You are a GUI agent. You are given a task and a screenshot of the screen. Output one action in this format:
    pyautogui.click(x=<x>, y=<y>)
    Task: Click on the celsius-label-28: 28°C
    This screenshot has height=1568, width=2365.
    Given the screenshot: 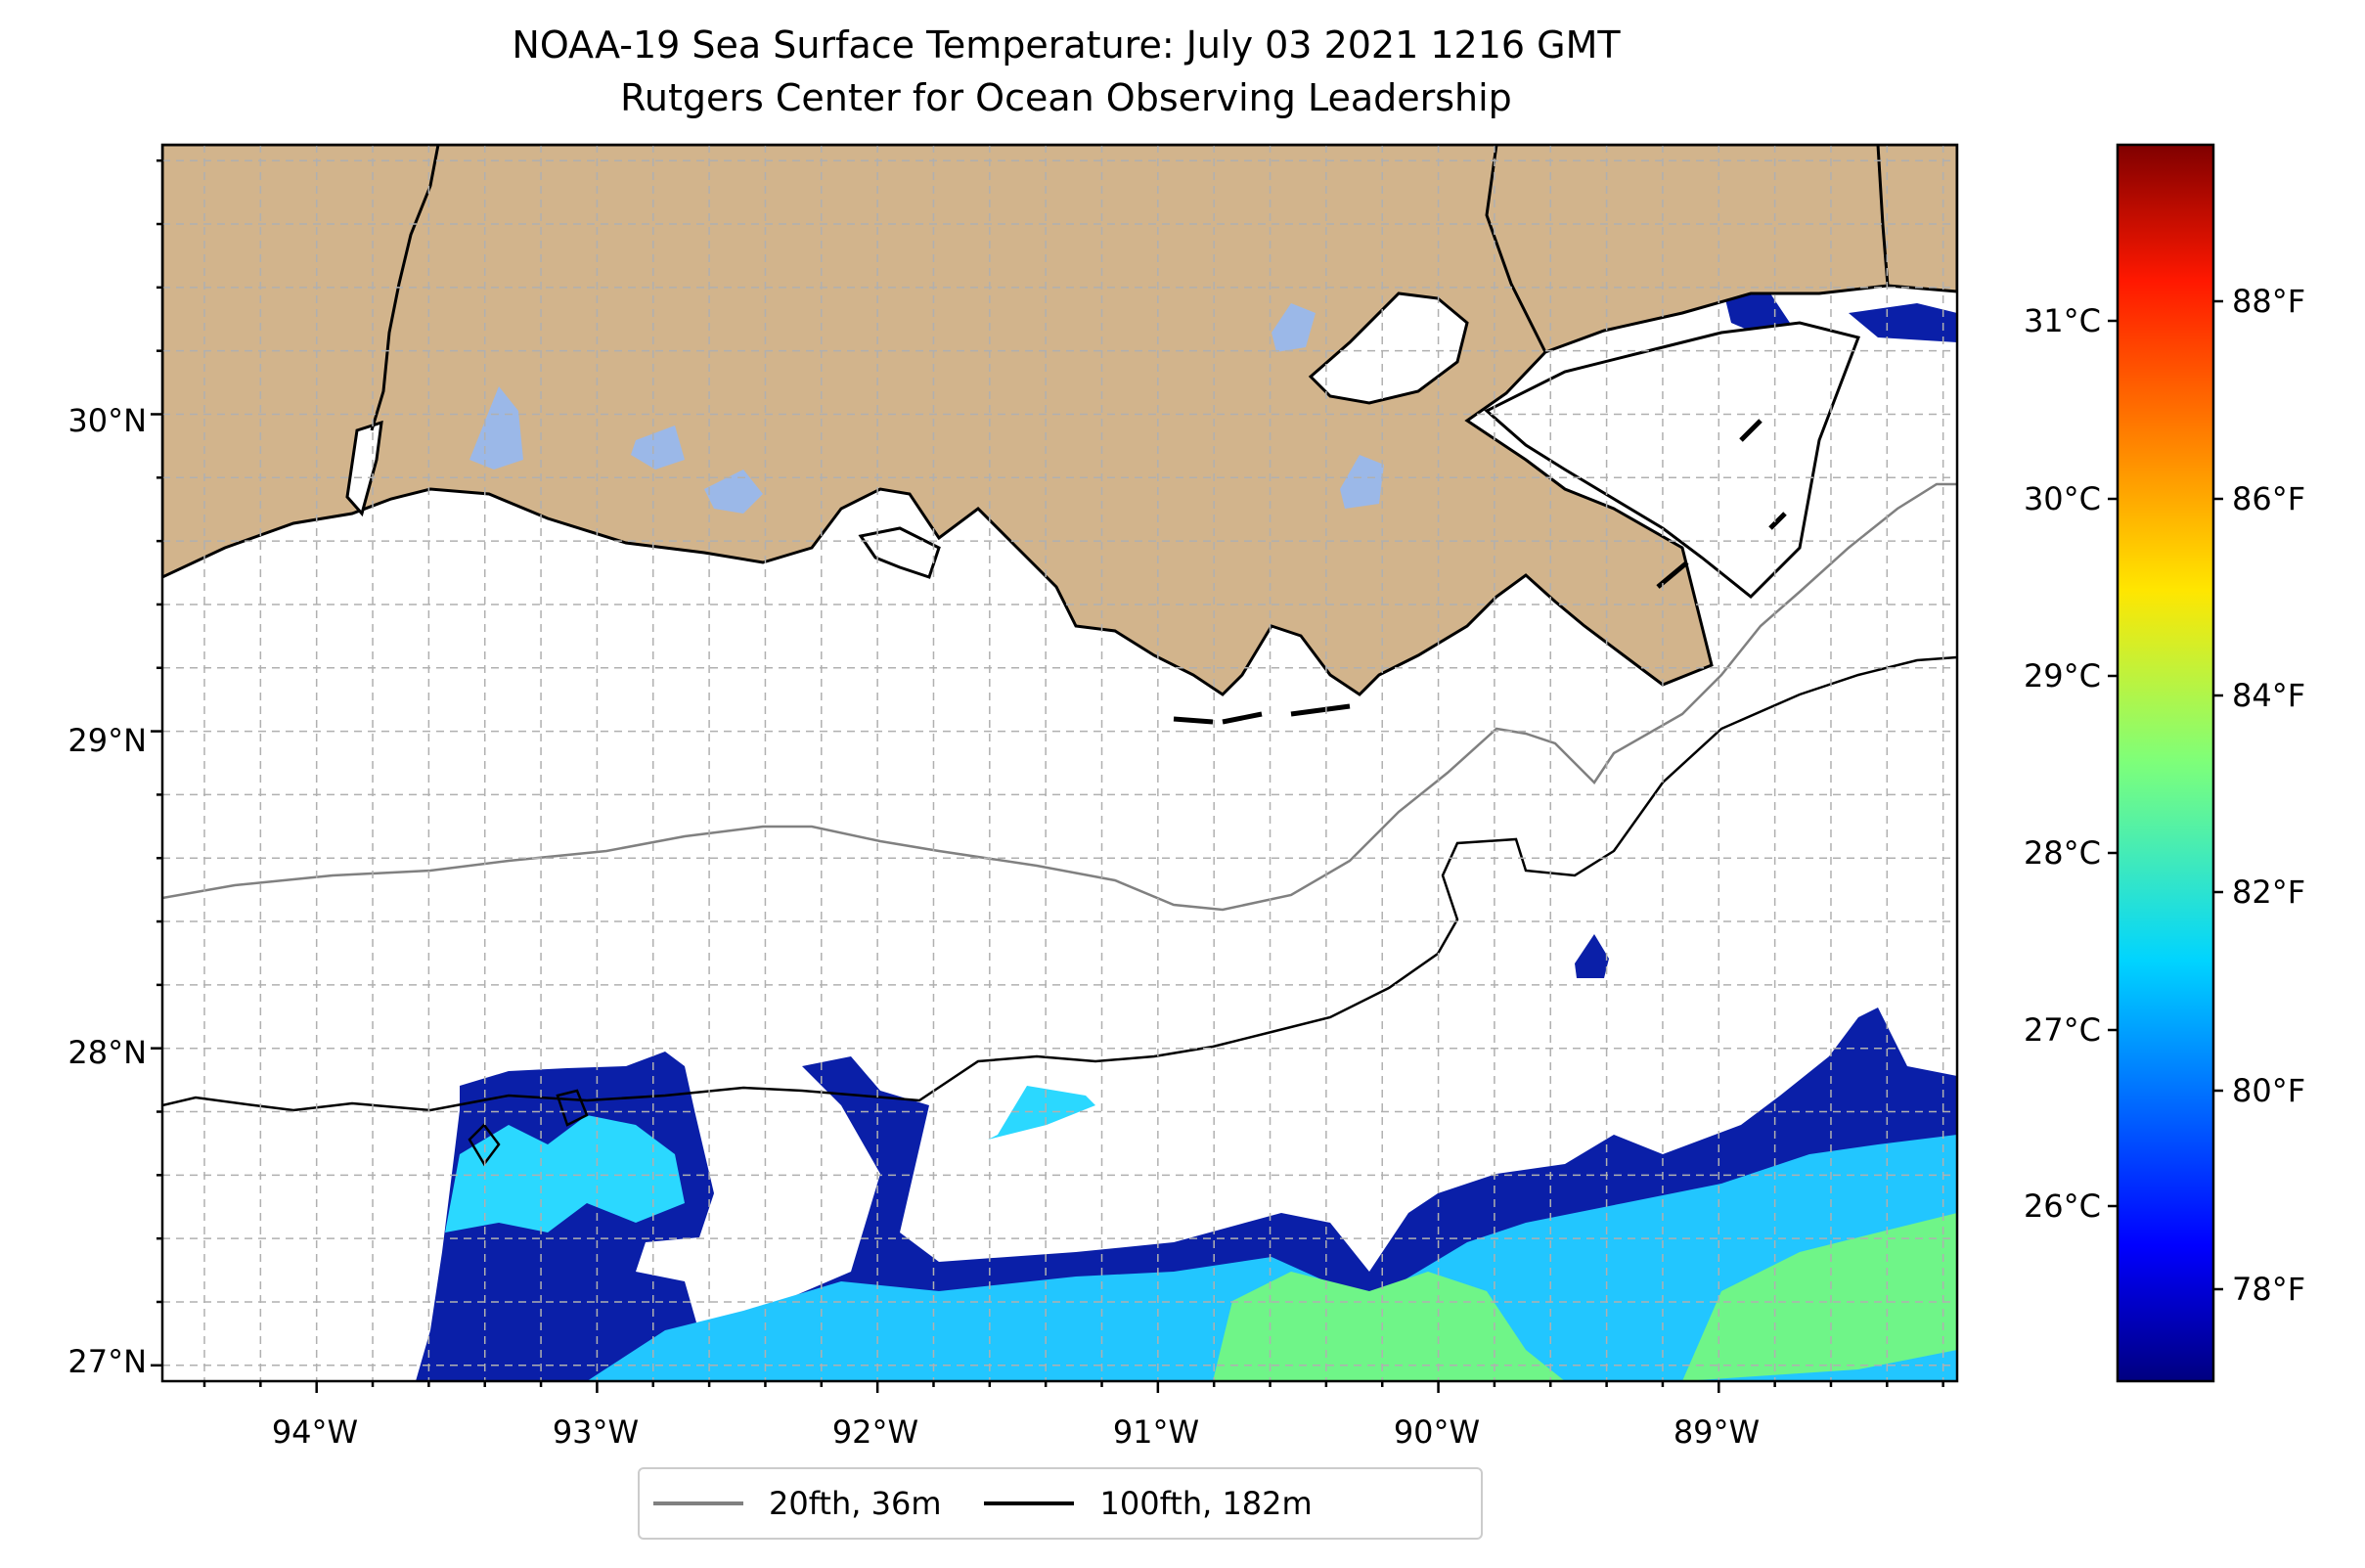 What is the action you would take?
    pyautogui.click(x=2062, y=853)
    